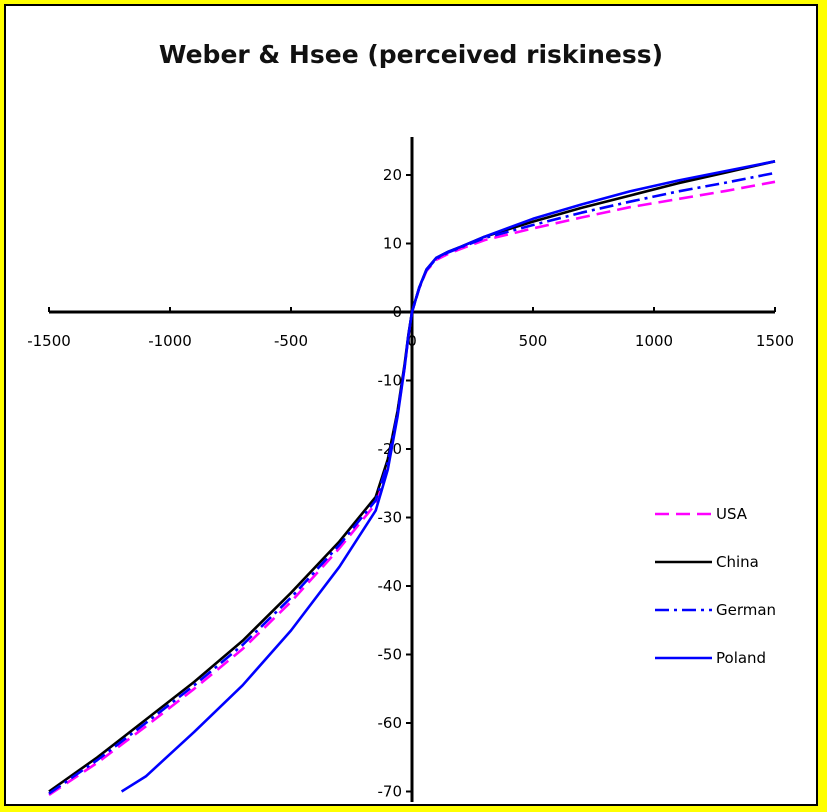 The image size is (827, 812). What do you see at coordinates (49, 341) in the screenshot?
I see `x-tick-label: -1500` at bounding box center [49, 341].